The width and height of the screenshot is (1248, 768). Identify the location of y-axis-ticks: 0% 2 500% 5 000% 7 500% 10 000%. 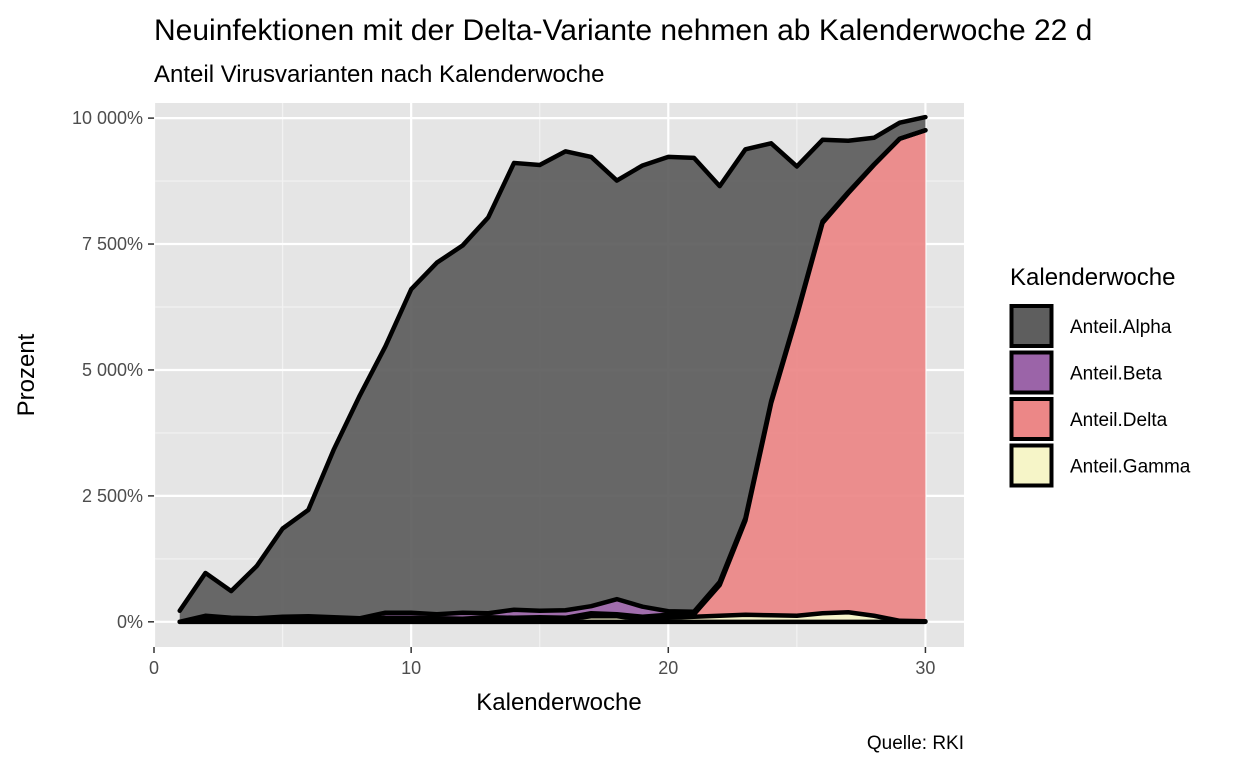
(113, 370).